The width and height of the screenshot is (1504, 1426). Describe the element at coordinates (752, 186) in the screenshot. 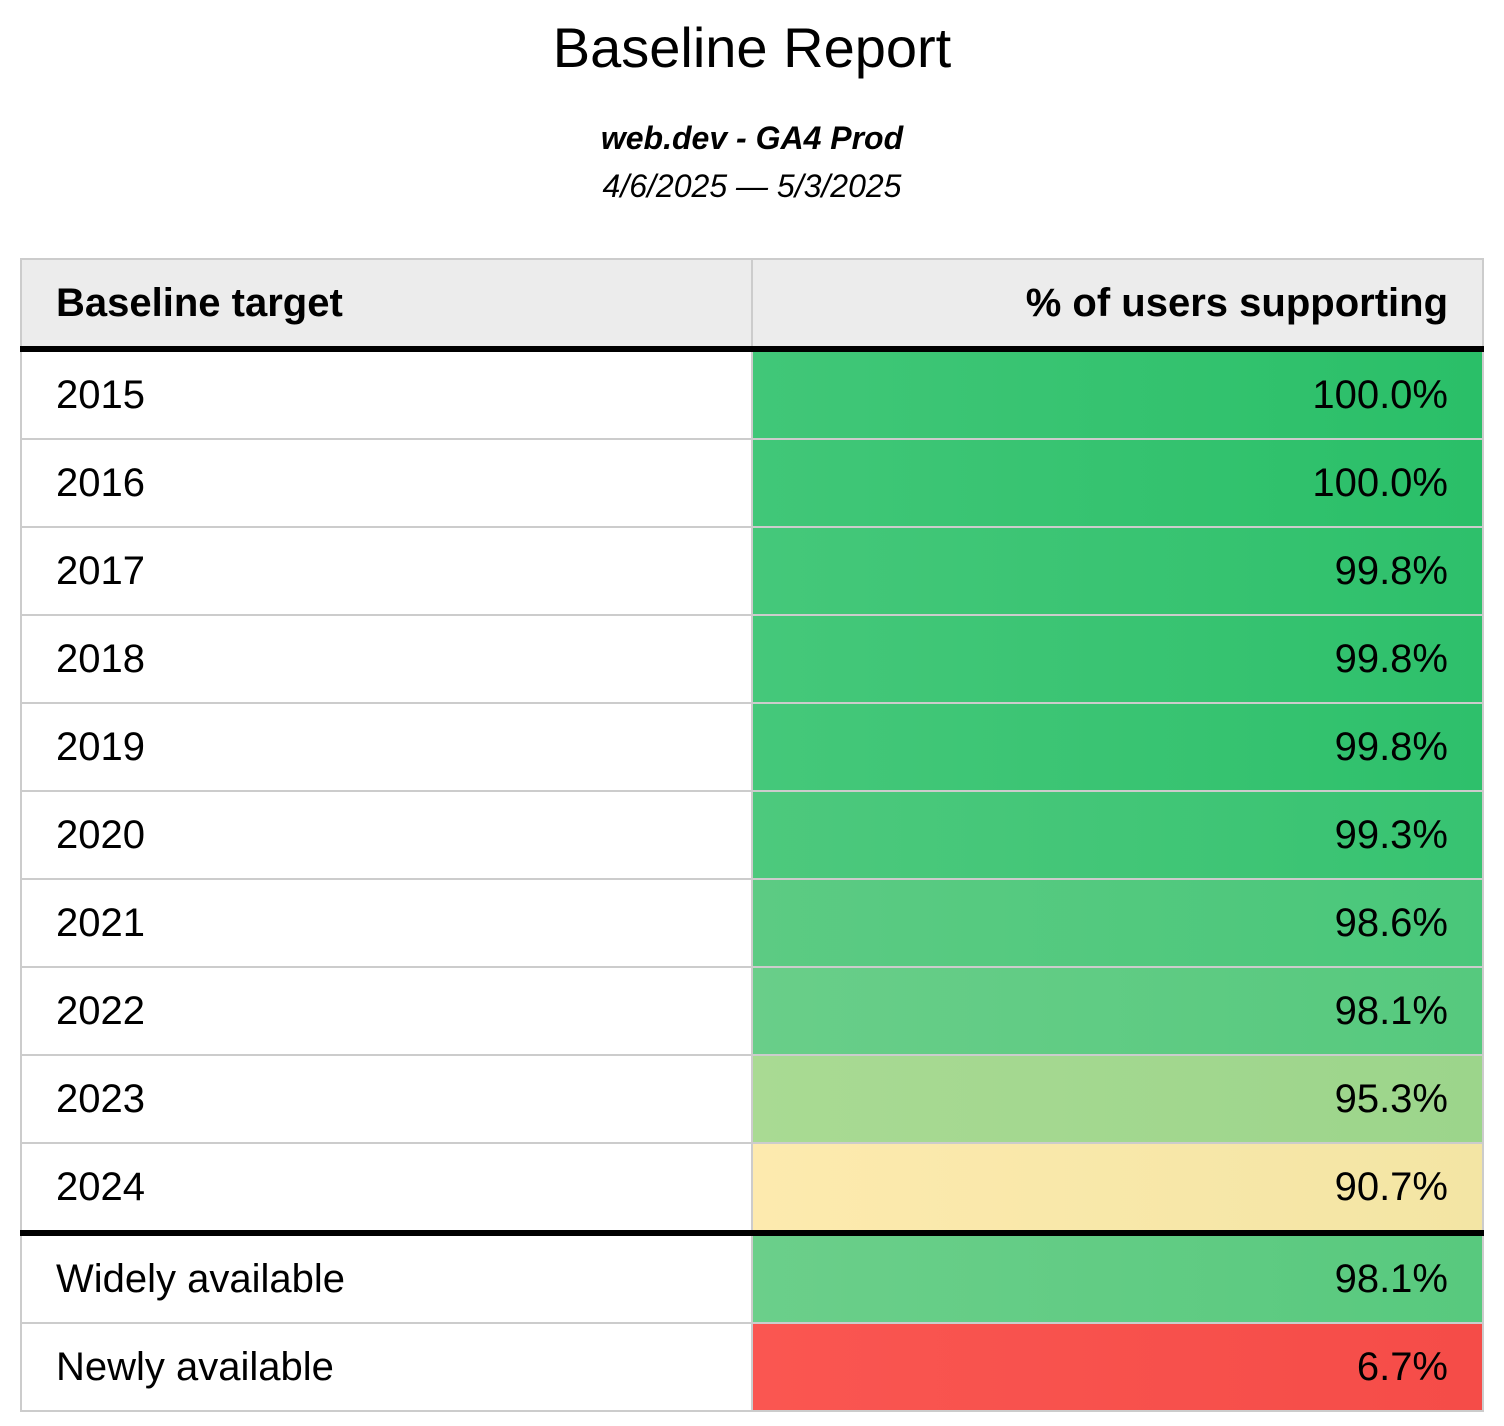

I see `report-date-range: 4/6/2025 — 5/3/2025` at that location.